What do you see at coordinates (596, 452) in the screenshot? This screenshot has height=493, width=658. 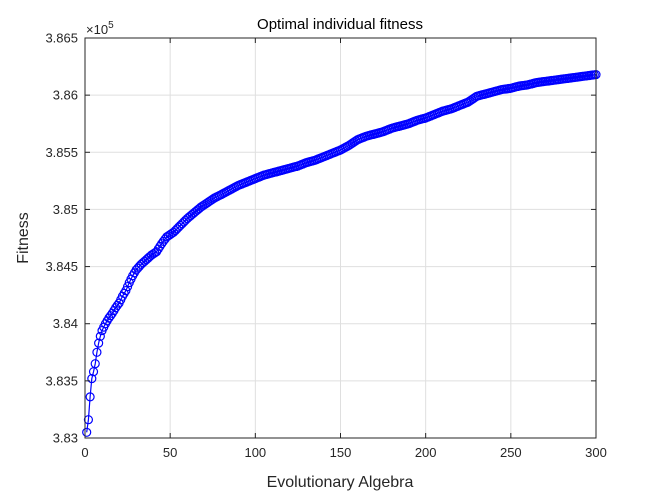 I see `x-tick-label: 300` at bounding box center [596, 452].